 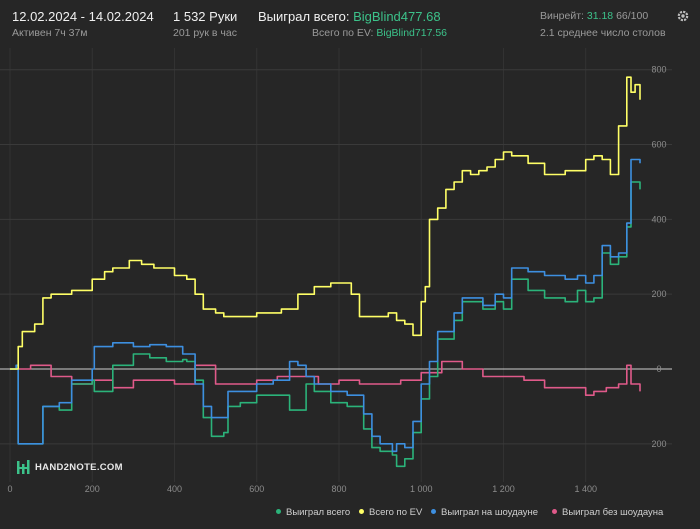 What do you see at coordinates (304, 16) in the screenshot?
I see `total-won-label: Выиграл всего:` at bounding box center [304, 16].